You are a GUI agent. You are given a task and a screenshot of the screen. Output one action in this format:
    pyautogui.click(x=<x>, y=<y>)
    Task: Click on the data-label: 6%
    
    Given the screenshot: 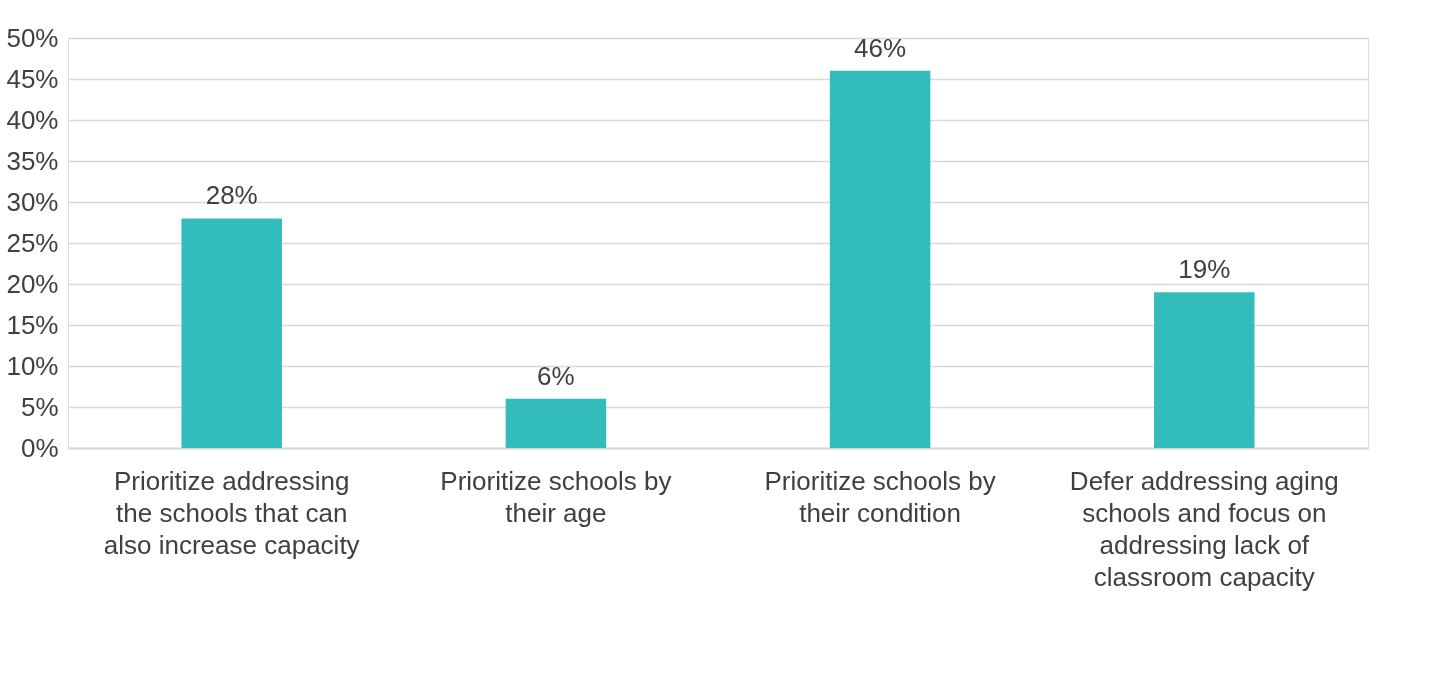 What is the action you would take?
    pyautogui.click(x=556, y=375)
    